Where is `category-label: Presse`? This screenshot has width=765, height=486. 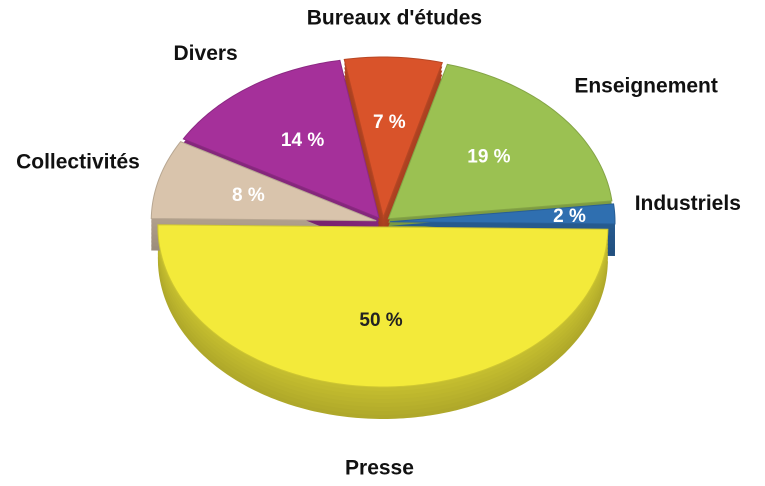
category-label: Presse is located at coordinates (379, 468).